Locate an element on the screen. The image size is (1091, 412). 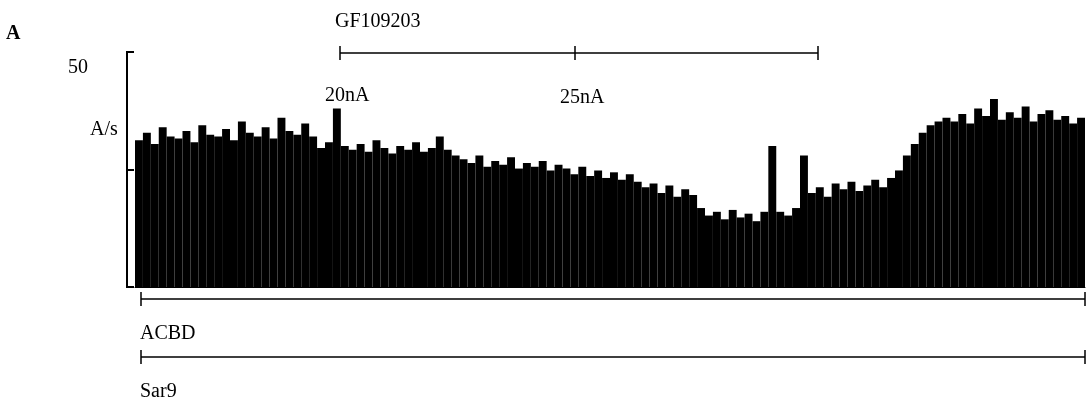
annotation: 25nA is located at coordinates (582, 96).